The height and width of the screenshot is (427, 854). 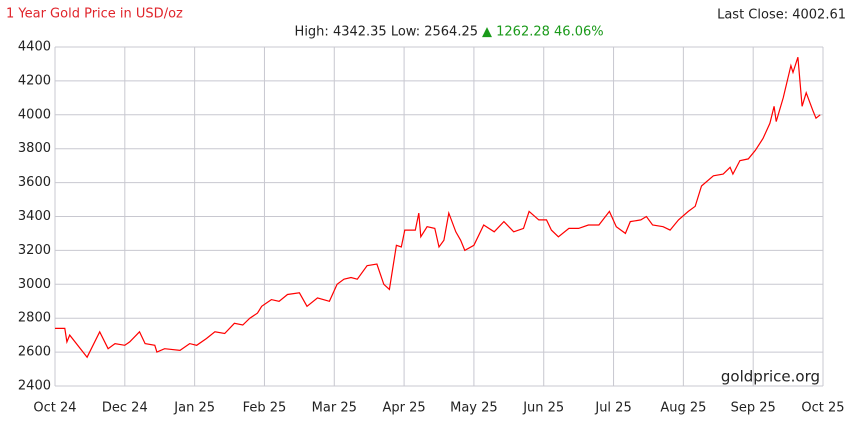 What do you see at coordinates (34, 250) in the screenshot?
I see `y-tick-label: 3200` at bounding box center [34, 250].